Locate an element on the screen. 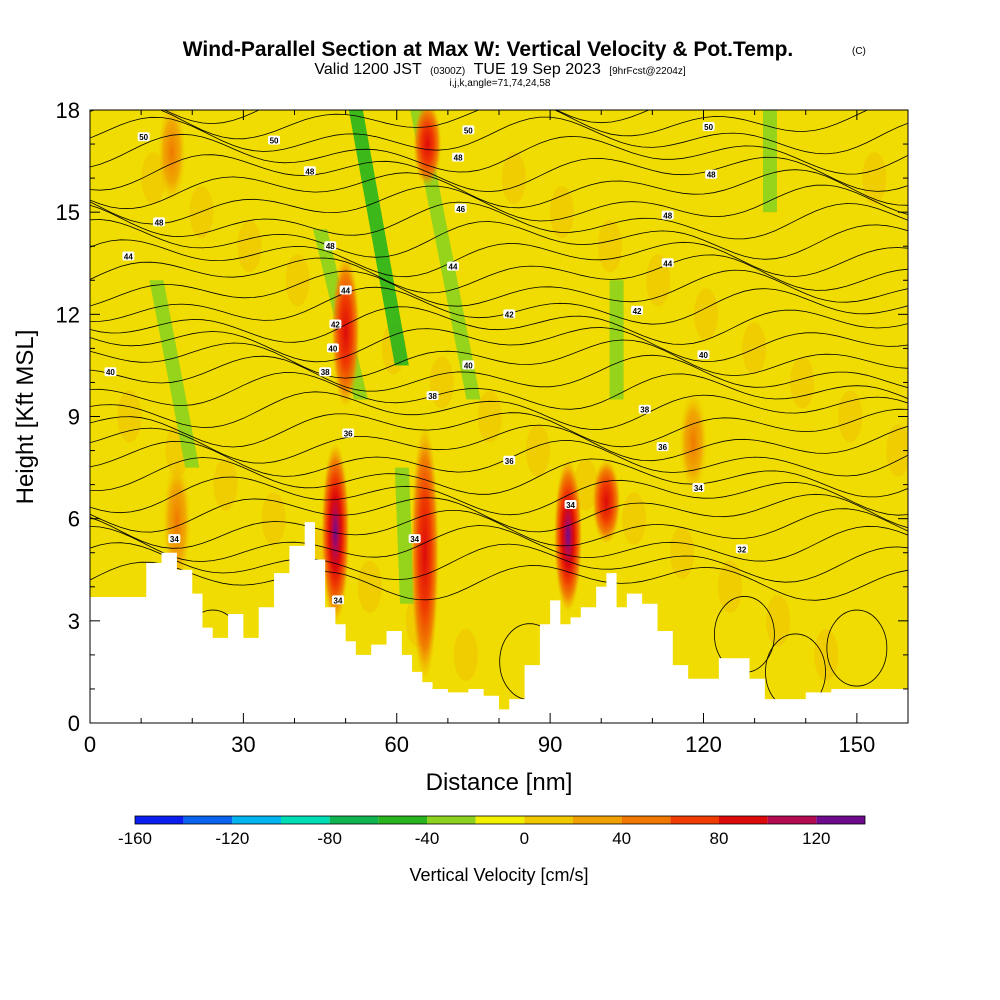 This screenshot has width=1000, height=1000. x-tick-label: 150 is located at coordinates (857, 744).